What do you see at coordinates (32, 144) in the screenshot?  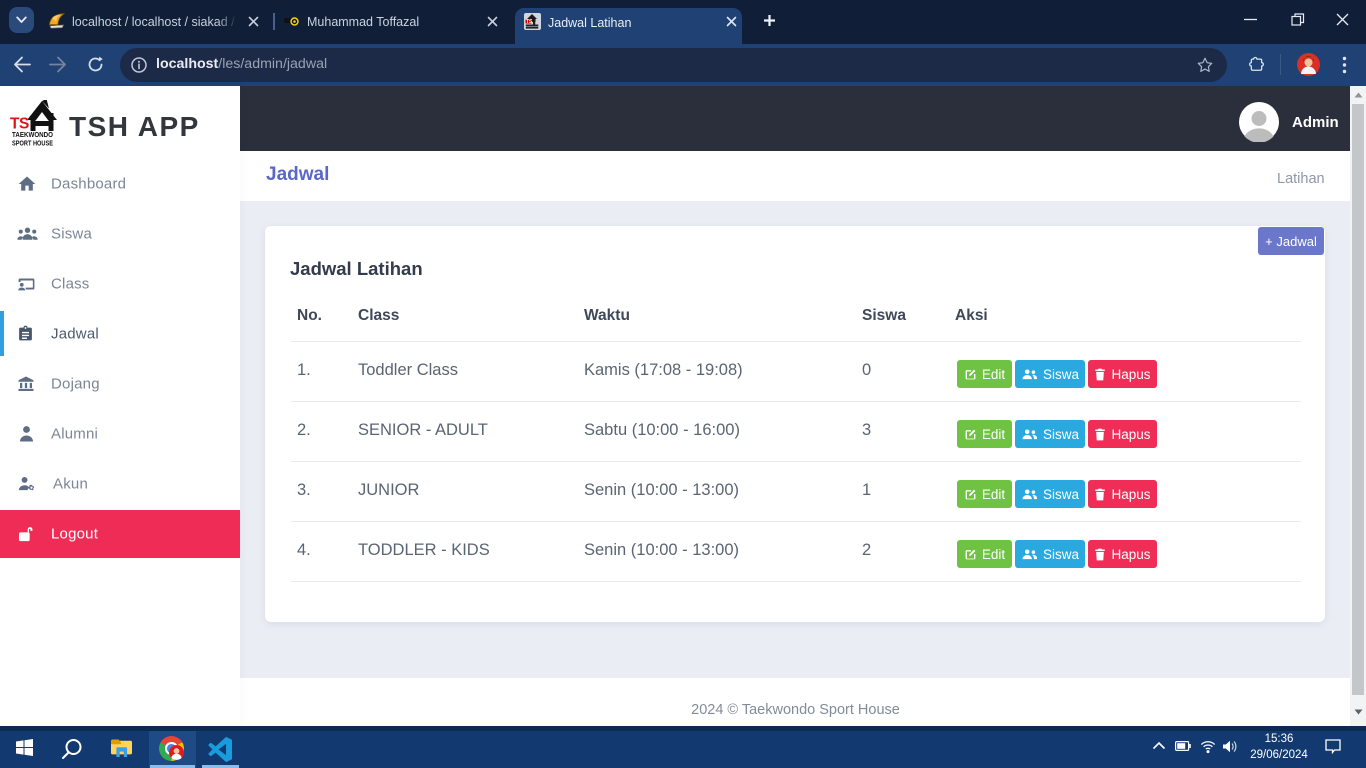 I see `svg-text: SPORT HOUSE` at bounding box center [32, 144].